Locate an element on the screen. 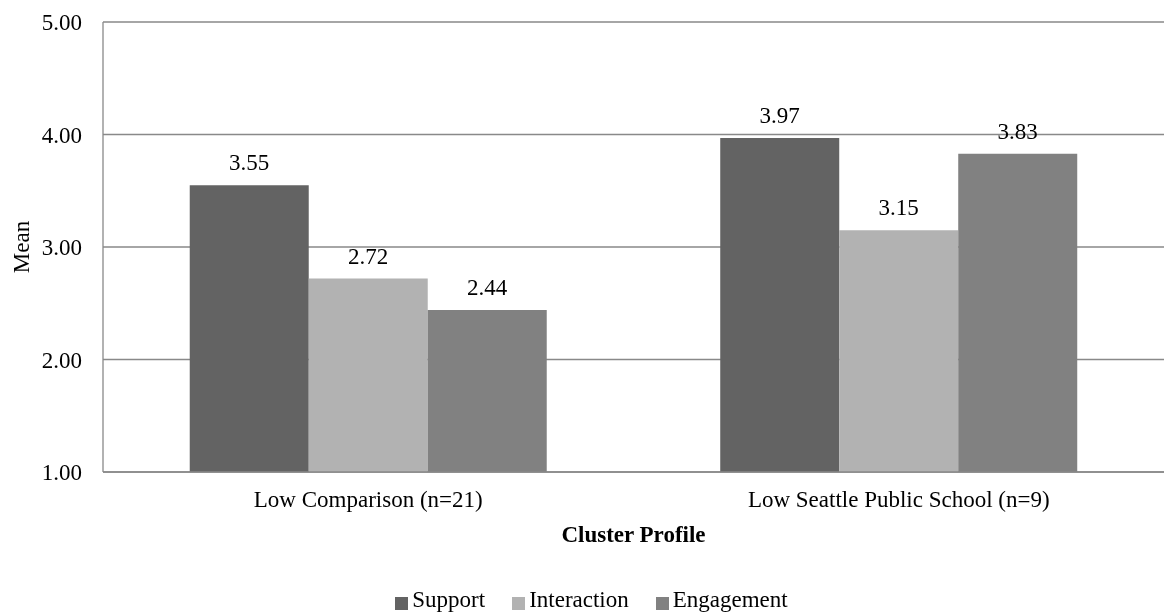  y-axis-title: Mean is located at coordinates (21, 247).